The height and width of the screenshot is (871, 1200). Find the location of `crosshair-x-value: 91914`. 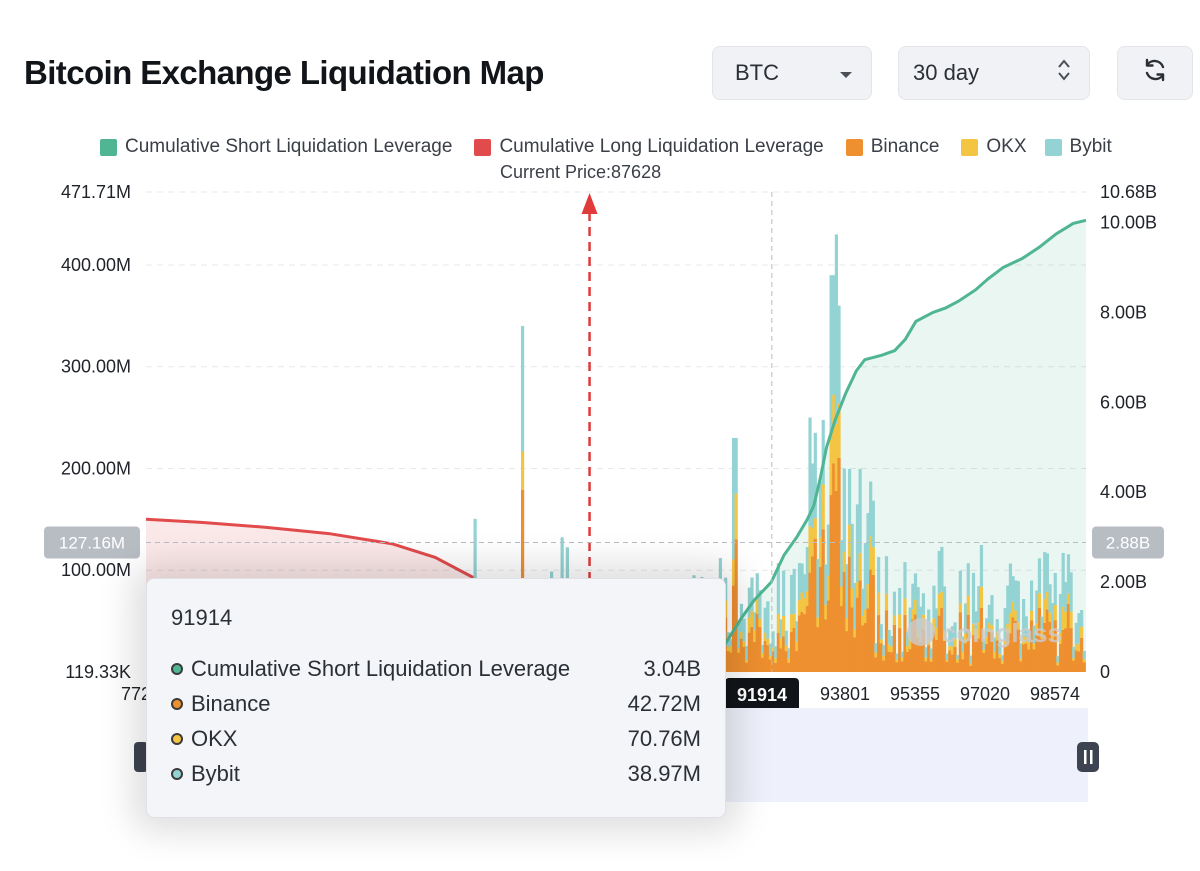

crosshair-x-value: 91914 is located at coordinates (762, 695).